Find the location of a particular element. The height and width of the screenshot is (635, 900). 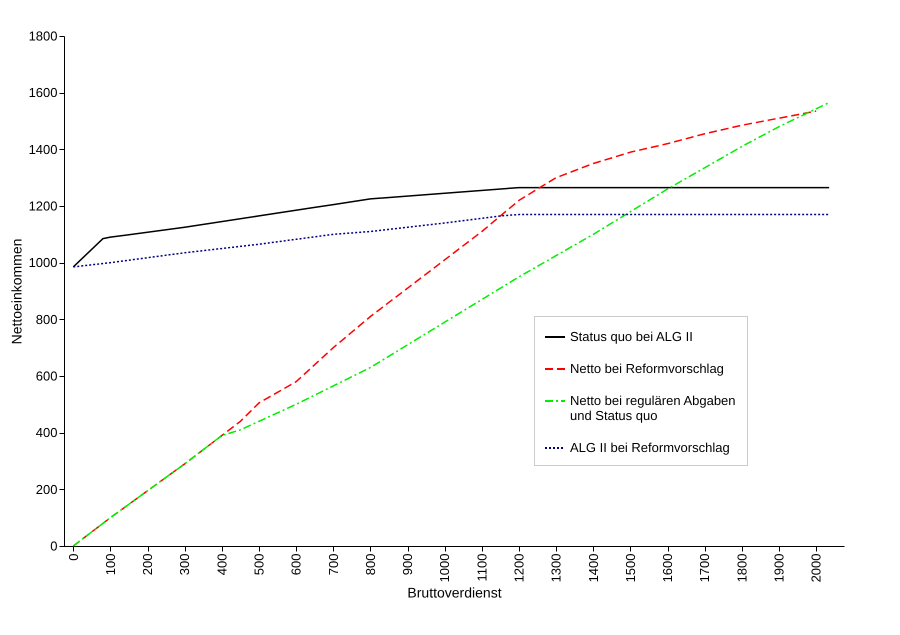

x-tick-label: 1100 is located at coordinates (482, 568).